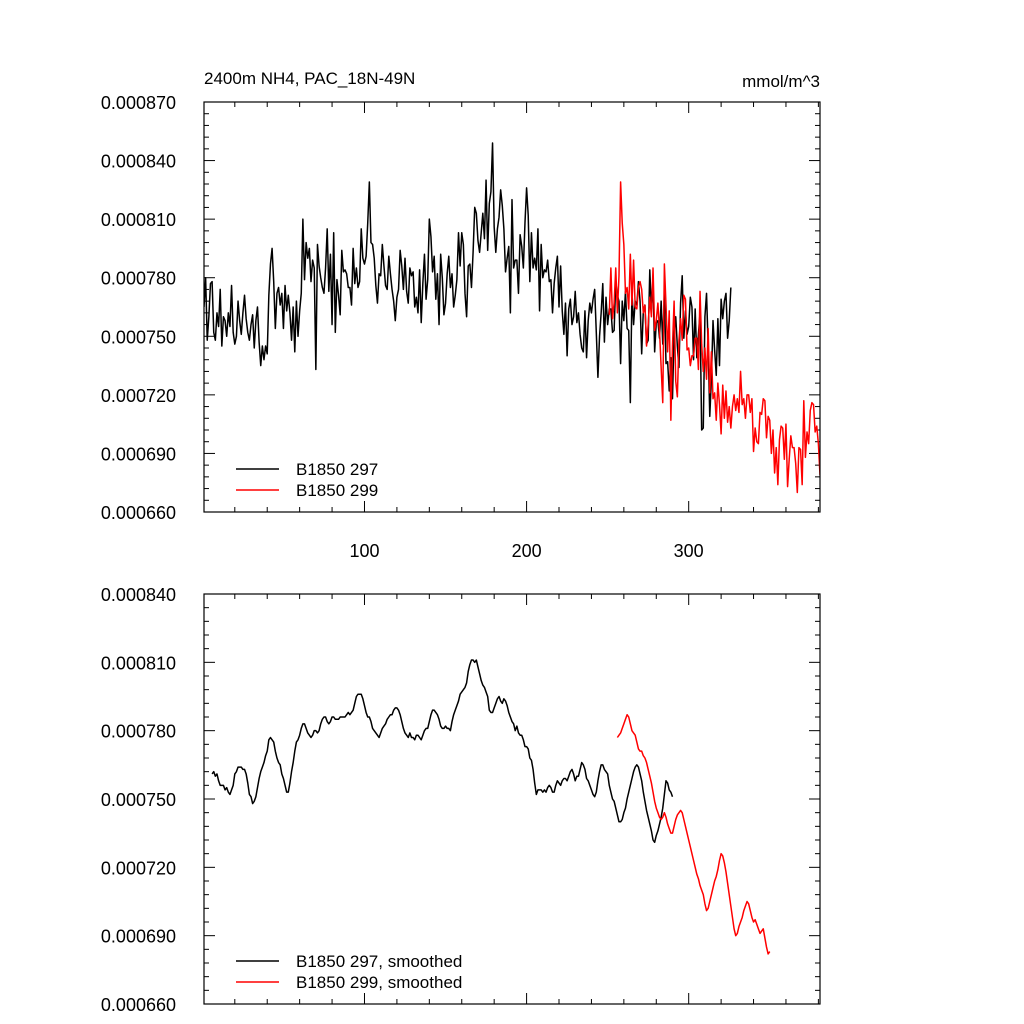 This screenshot has width=1024, height=1024. I want to click on legend: B1850 297 B1850 299, so click(307, 480).